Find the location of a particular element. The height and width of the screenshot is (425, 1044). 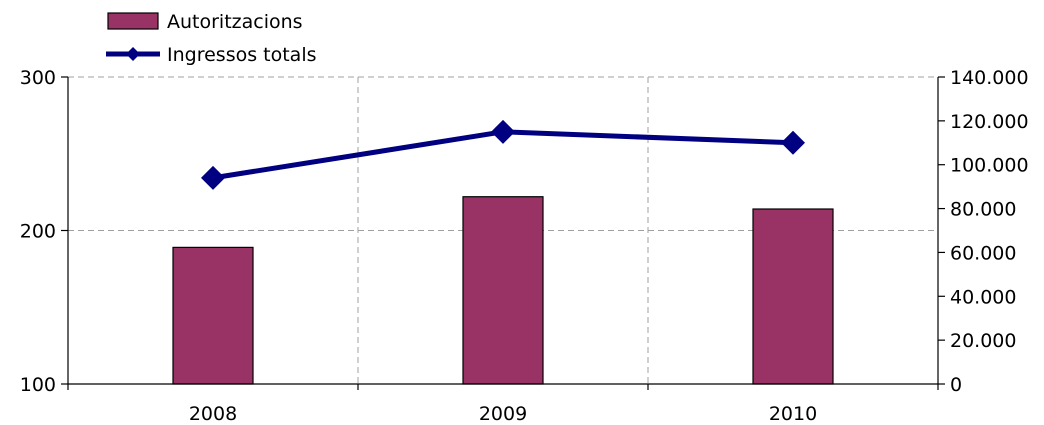

y-right-tick-label: 100.000 is located at coordinates (989, 166).